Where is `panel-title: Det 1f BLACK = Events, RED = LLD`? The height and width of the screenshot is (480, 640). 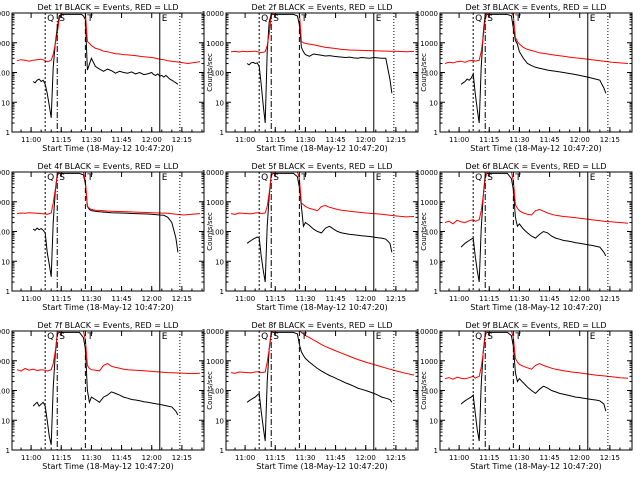 panel-title: Det 1f BLACK = Events, RED = LLD is located at coordinates (107, 7).